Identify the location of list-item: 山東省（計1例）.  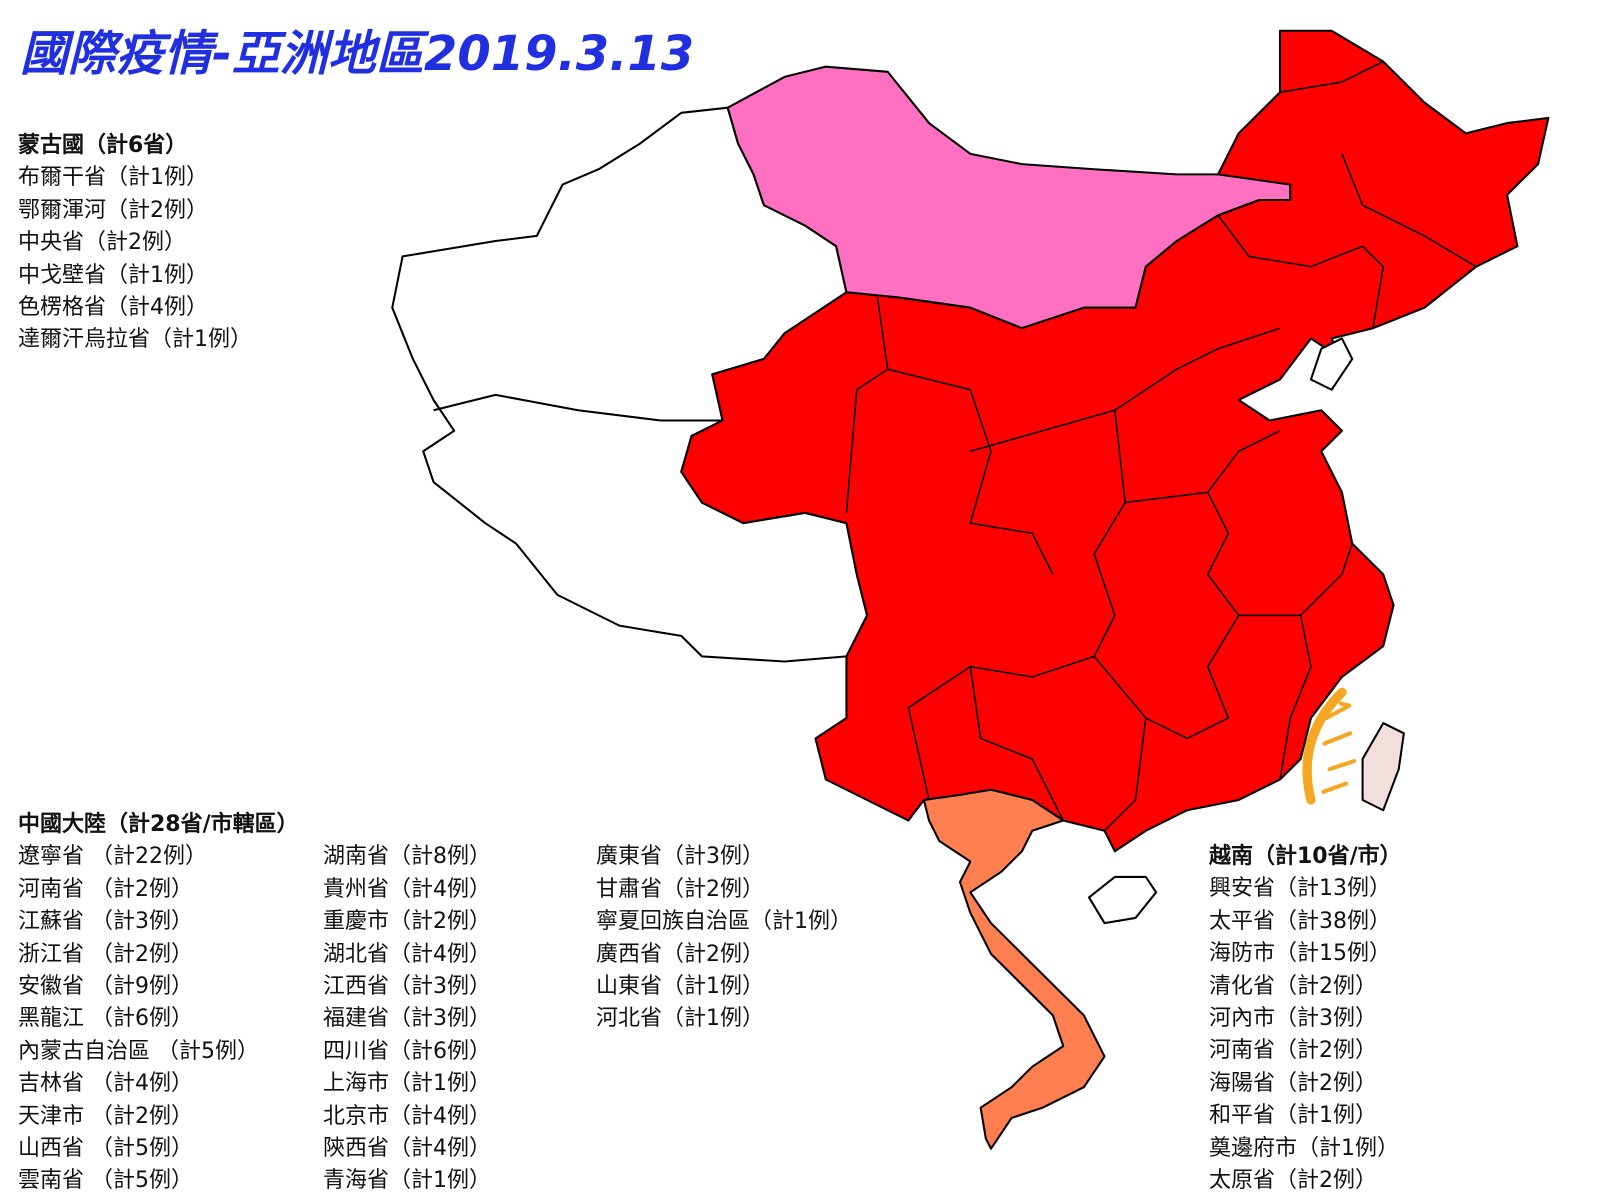
(680, 986).